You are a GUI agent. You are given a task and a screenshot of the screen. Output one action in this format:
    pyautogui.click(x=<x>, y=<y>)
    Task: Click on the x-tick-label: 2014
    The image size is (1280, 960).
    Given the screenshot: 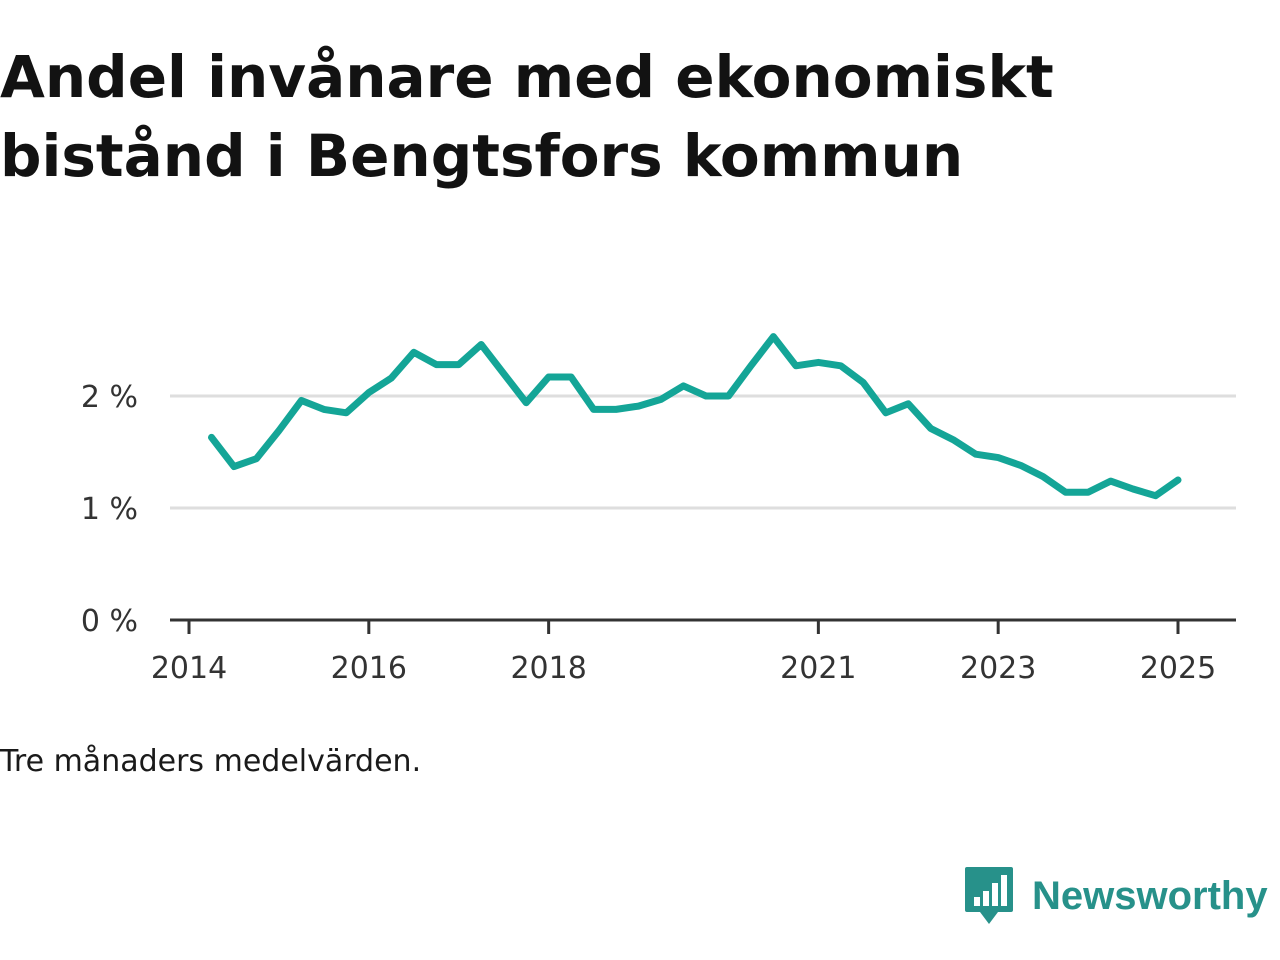 What is the action you would take?
    pyautogui.click(x=189, y=668)
    